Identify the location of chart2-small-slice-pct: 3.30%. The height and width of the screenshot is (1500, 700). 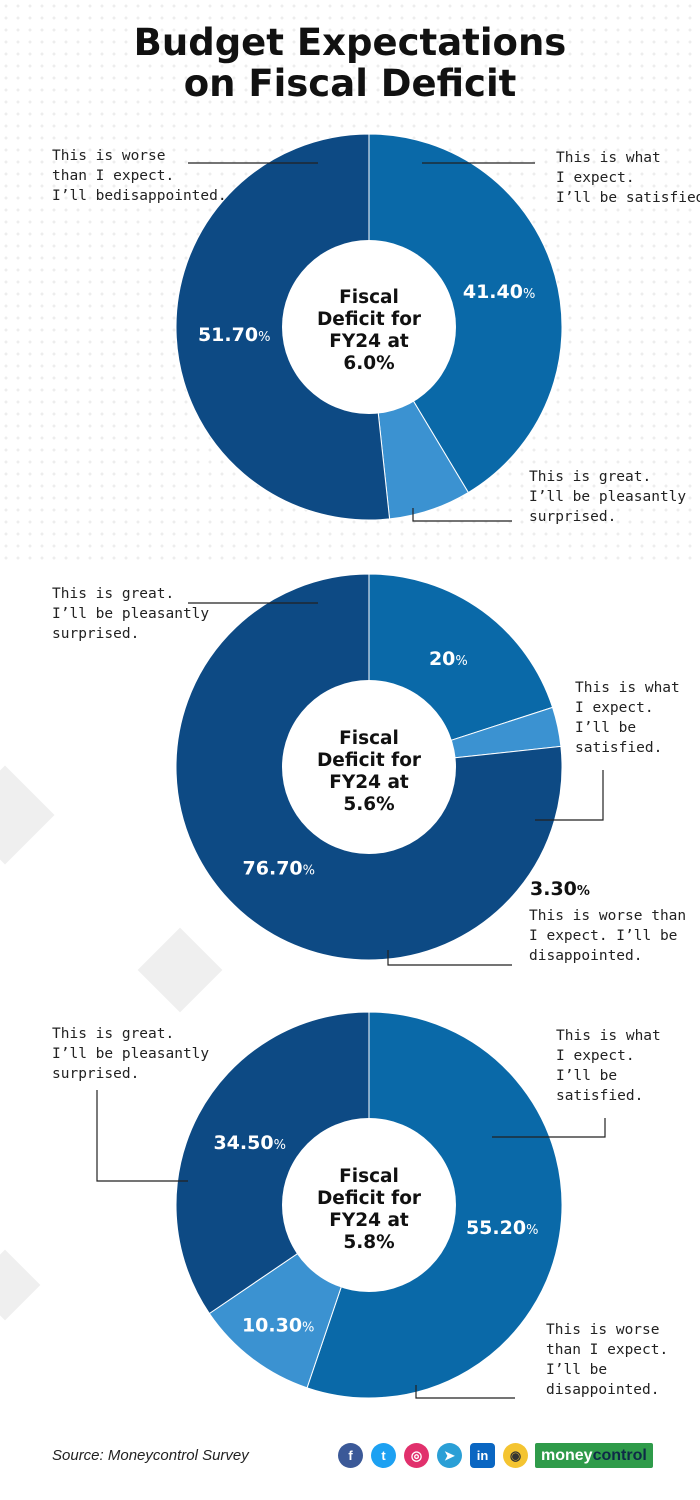
(560, 889).